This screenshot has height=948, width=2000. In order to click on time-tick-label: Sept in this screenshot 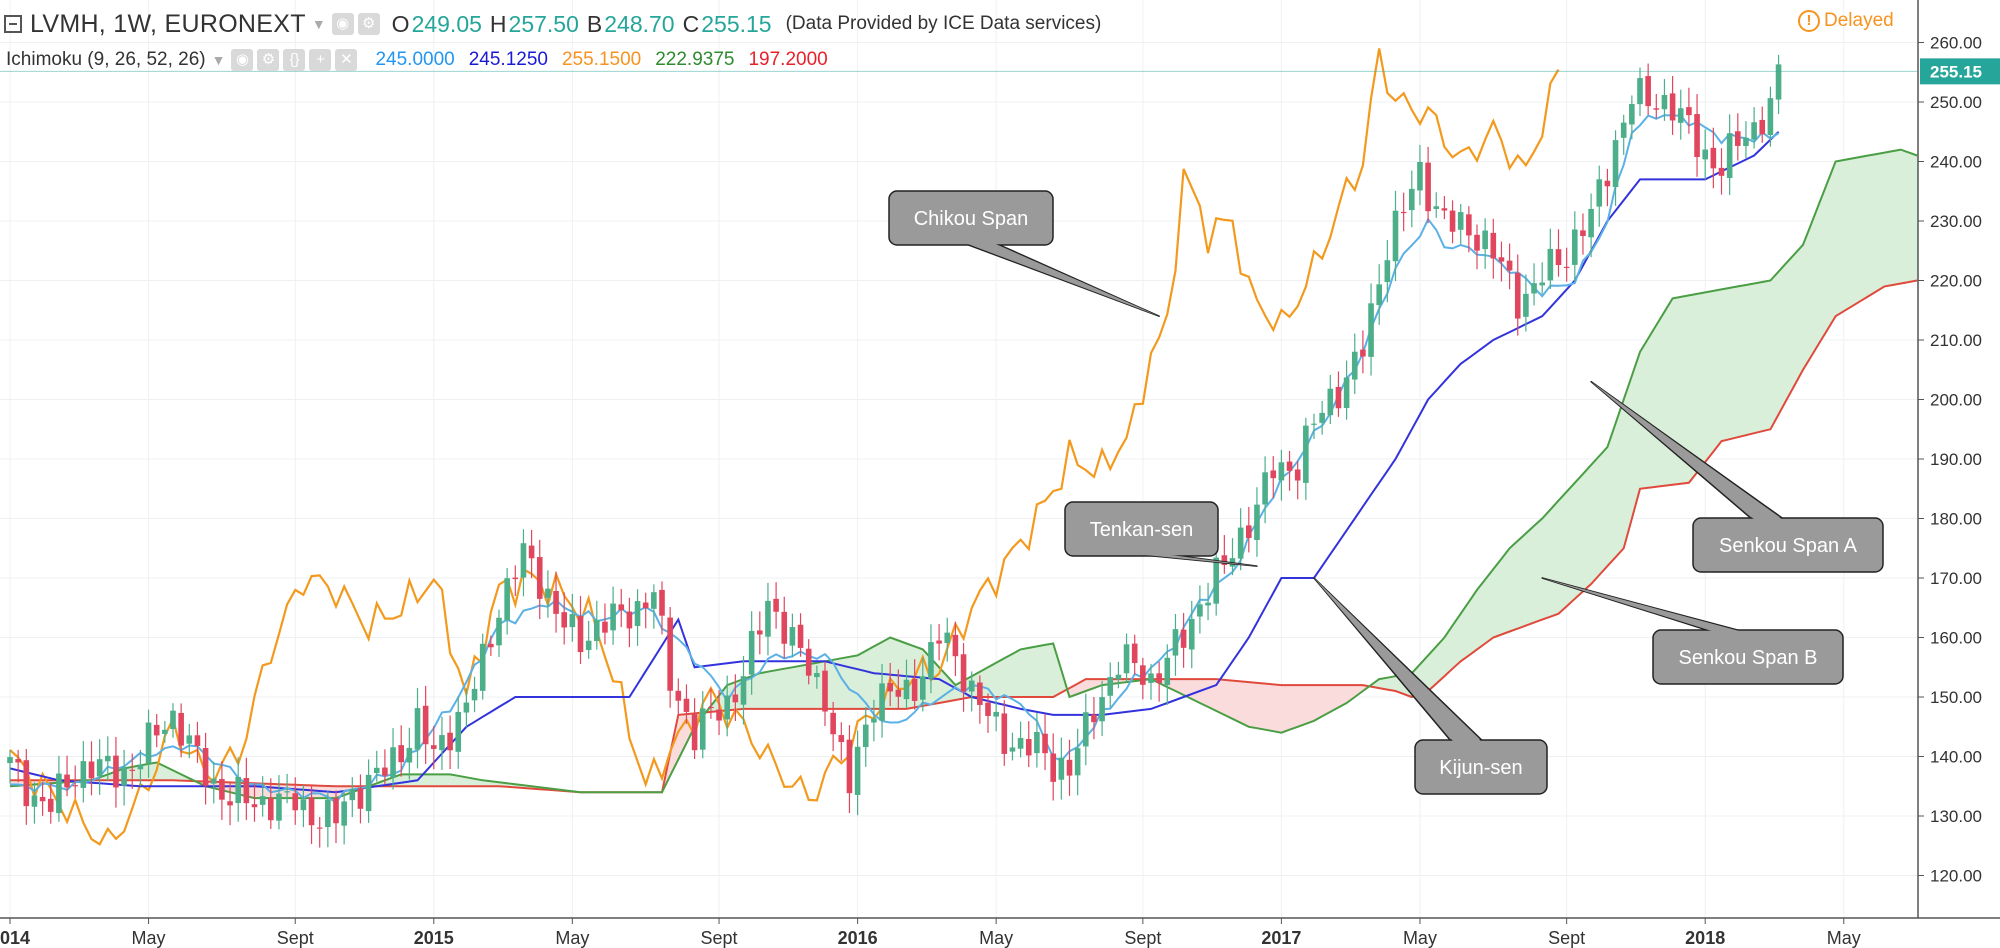, I will do `click(295, 938)`.